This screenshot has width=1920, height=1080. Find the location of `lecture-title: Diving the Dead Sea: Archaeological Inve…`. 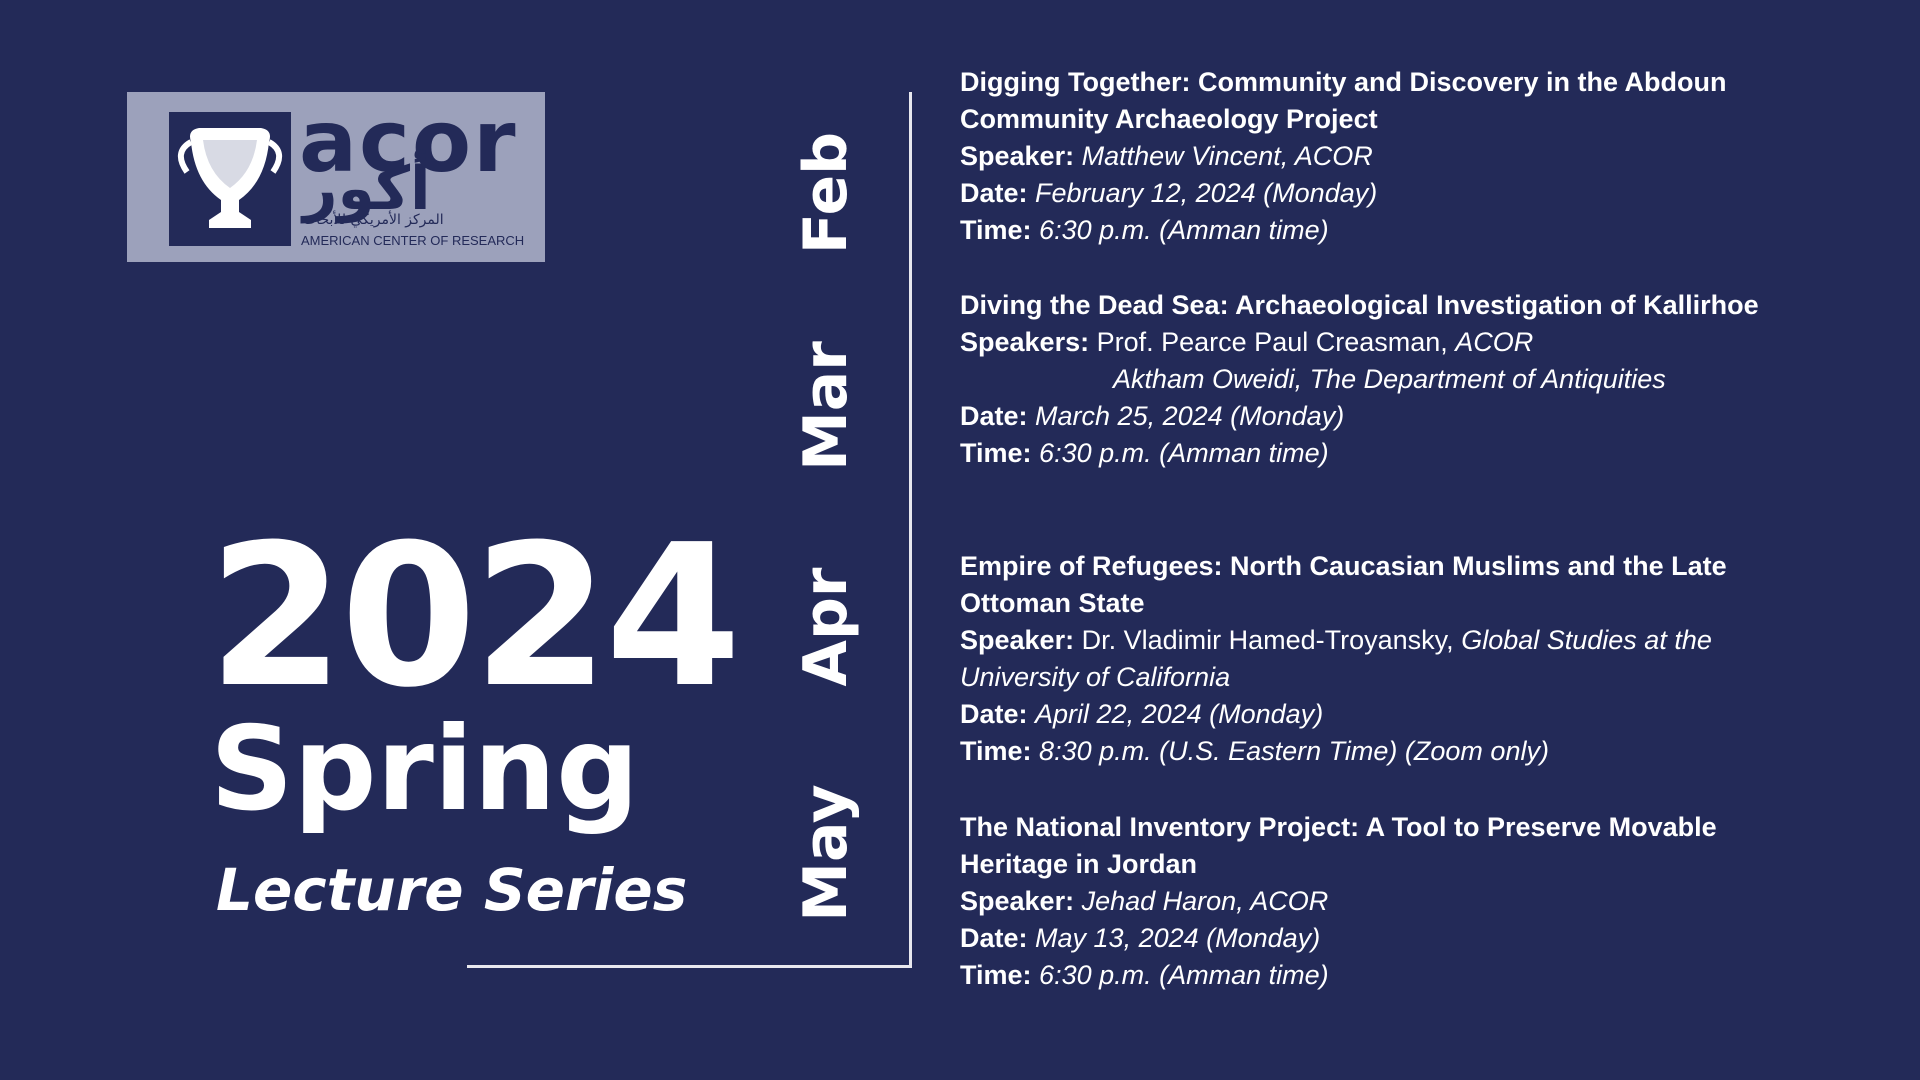

lecture-title: Diving the Dead Sea: Archaeological Inve… is located at coordinates (1359, 305).